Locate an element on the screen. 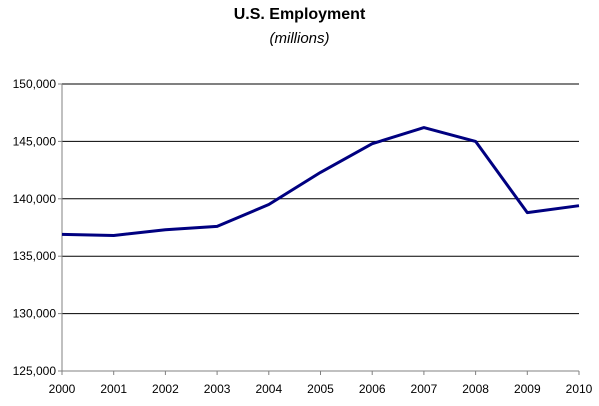 This screenshot has width=599, height=406. x-tick-label: 2002 is located at coordinates (165, 389).